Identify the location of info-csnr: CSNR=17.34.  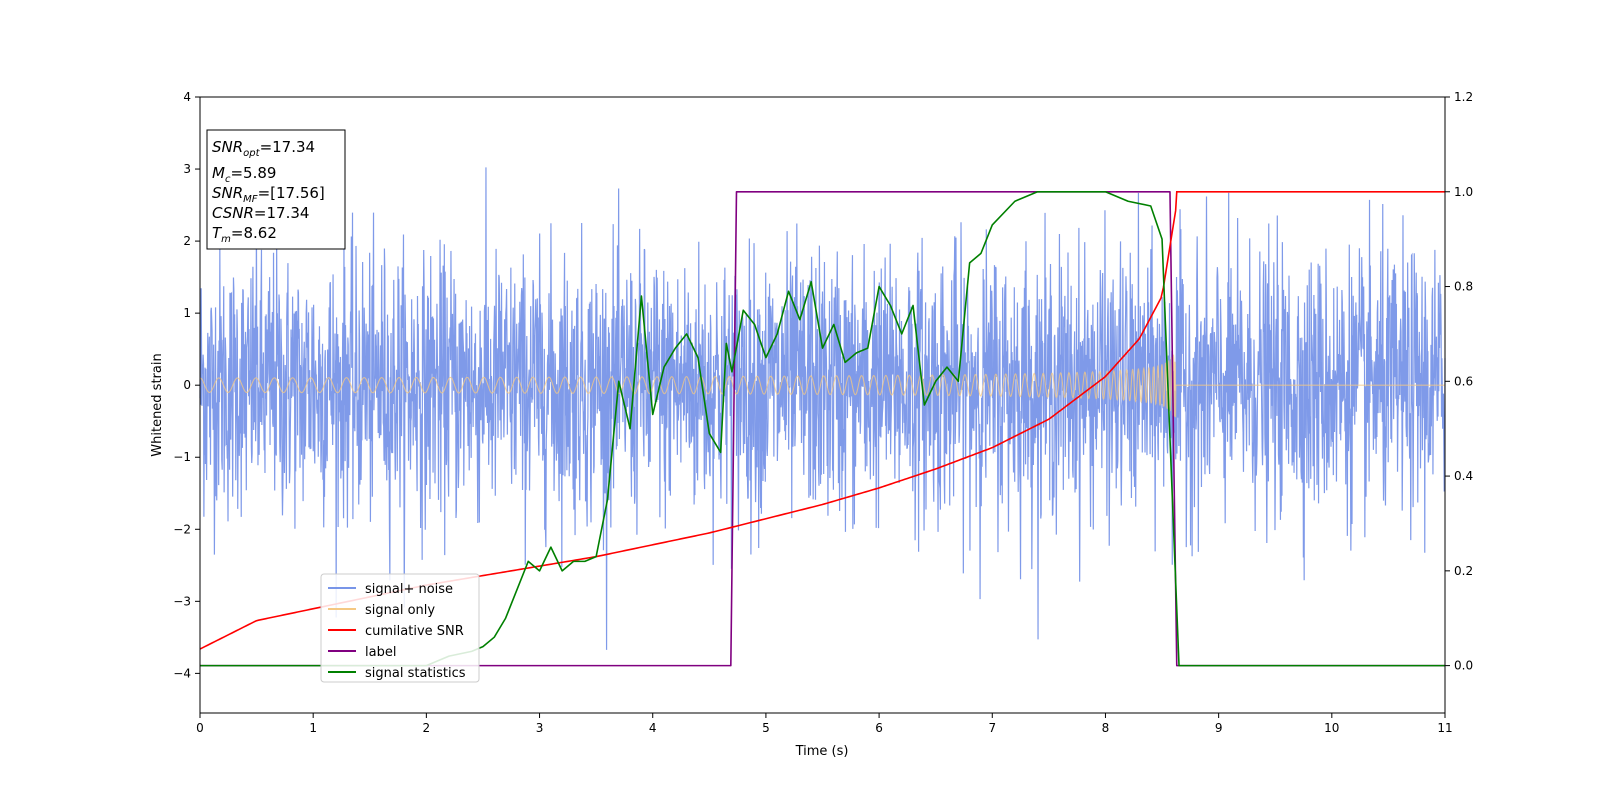
(260, 213).